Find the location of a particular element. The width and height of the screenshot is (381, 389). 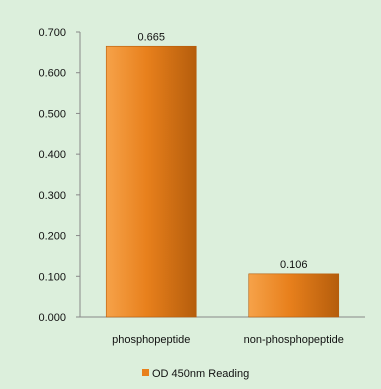

data-label-phosphopeptide: 0.665 is located at coordinates (151, 37).